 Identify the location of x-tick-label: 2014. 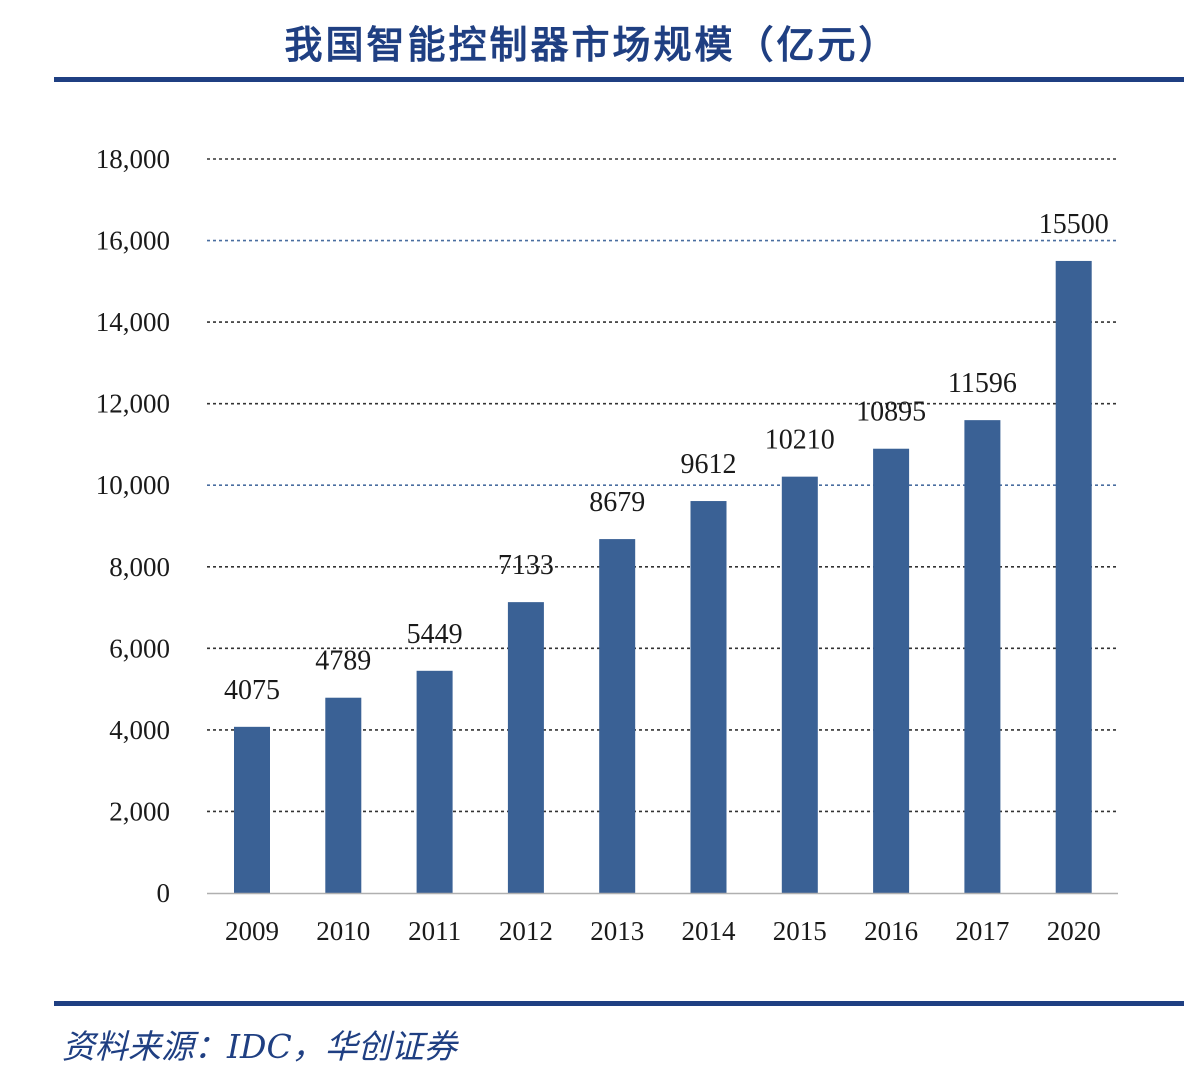
(709, 931).